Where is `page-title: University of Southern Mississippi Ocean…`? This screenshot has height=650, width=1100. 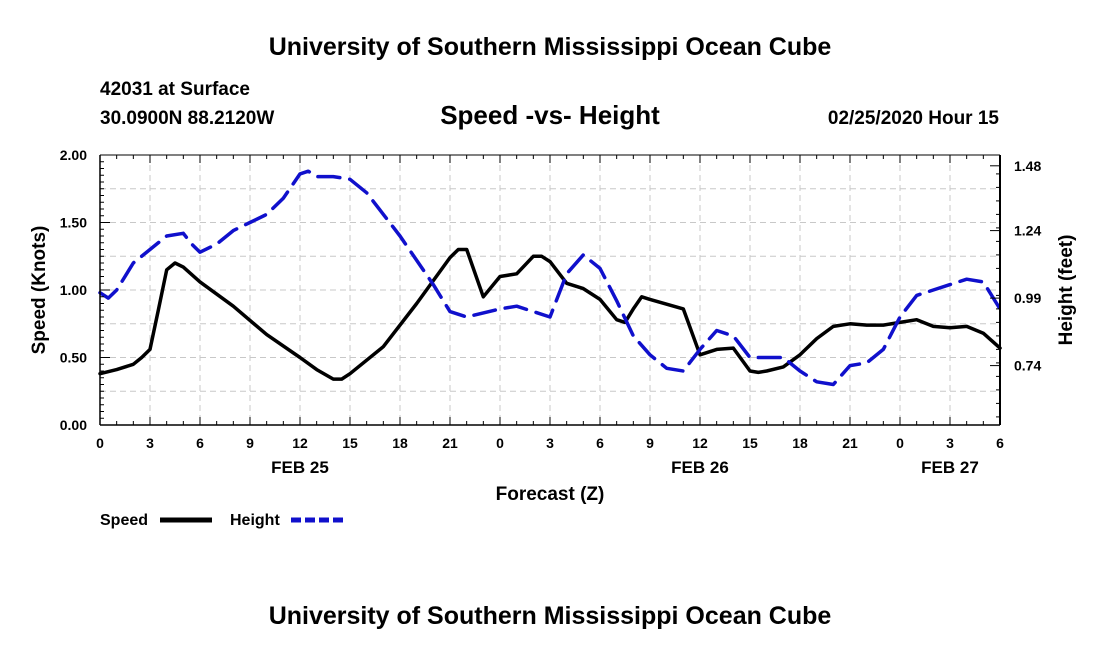
page-title: University of Southern Mississippi Ocean… is located at coordinates (550, 47).